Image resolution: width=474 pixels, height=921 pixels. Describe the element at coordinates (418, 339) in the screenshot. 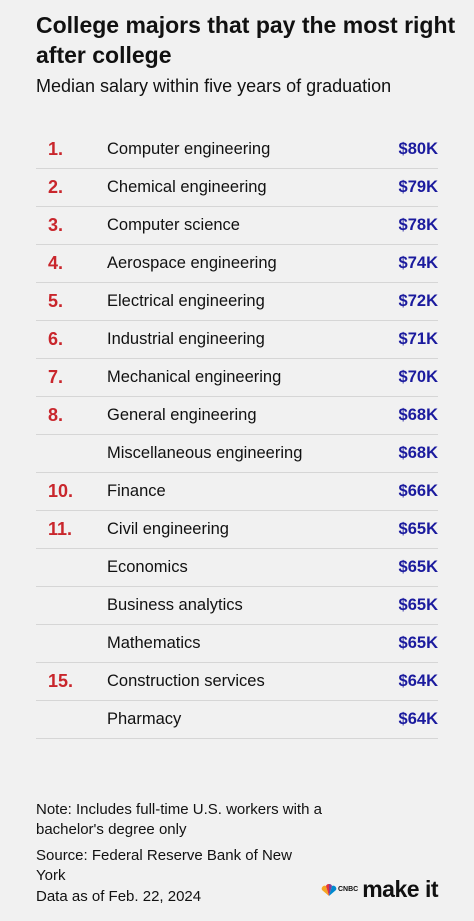

I see `salary: $71K` at that location.